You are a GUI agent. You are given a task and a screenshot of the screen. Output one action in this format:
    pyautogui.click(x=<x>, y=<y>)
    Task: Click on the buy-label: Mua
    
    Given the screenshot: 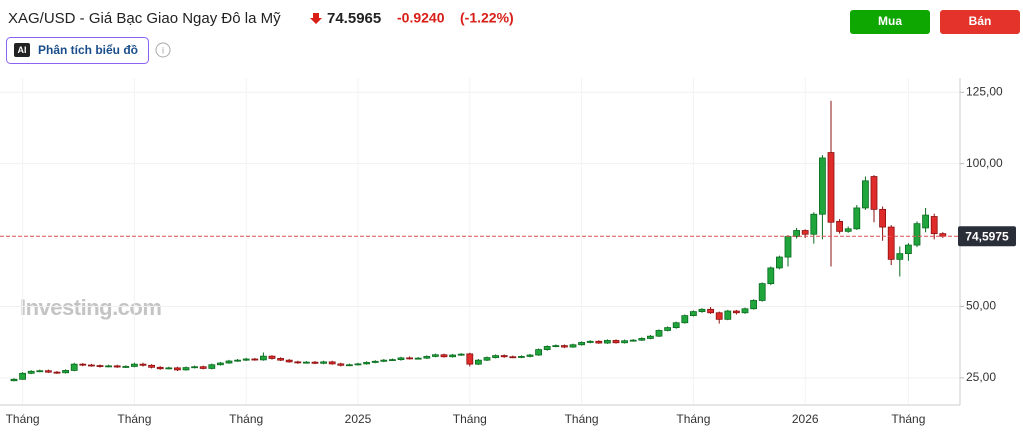 What is the action you would take?
    pyautogui.click(x=890, y=21)
    